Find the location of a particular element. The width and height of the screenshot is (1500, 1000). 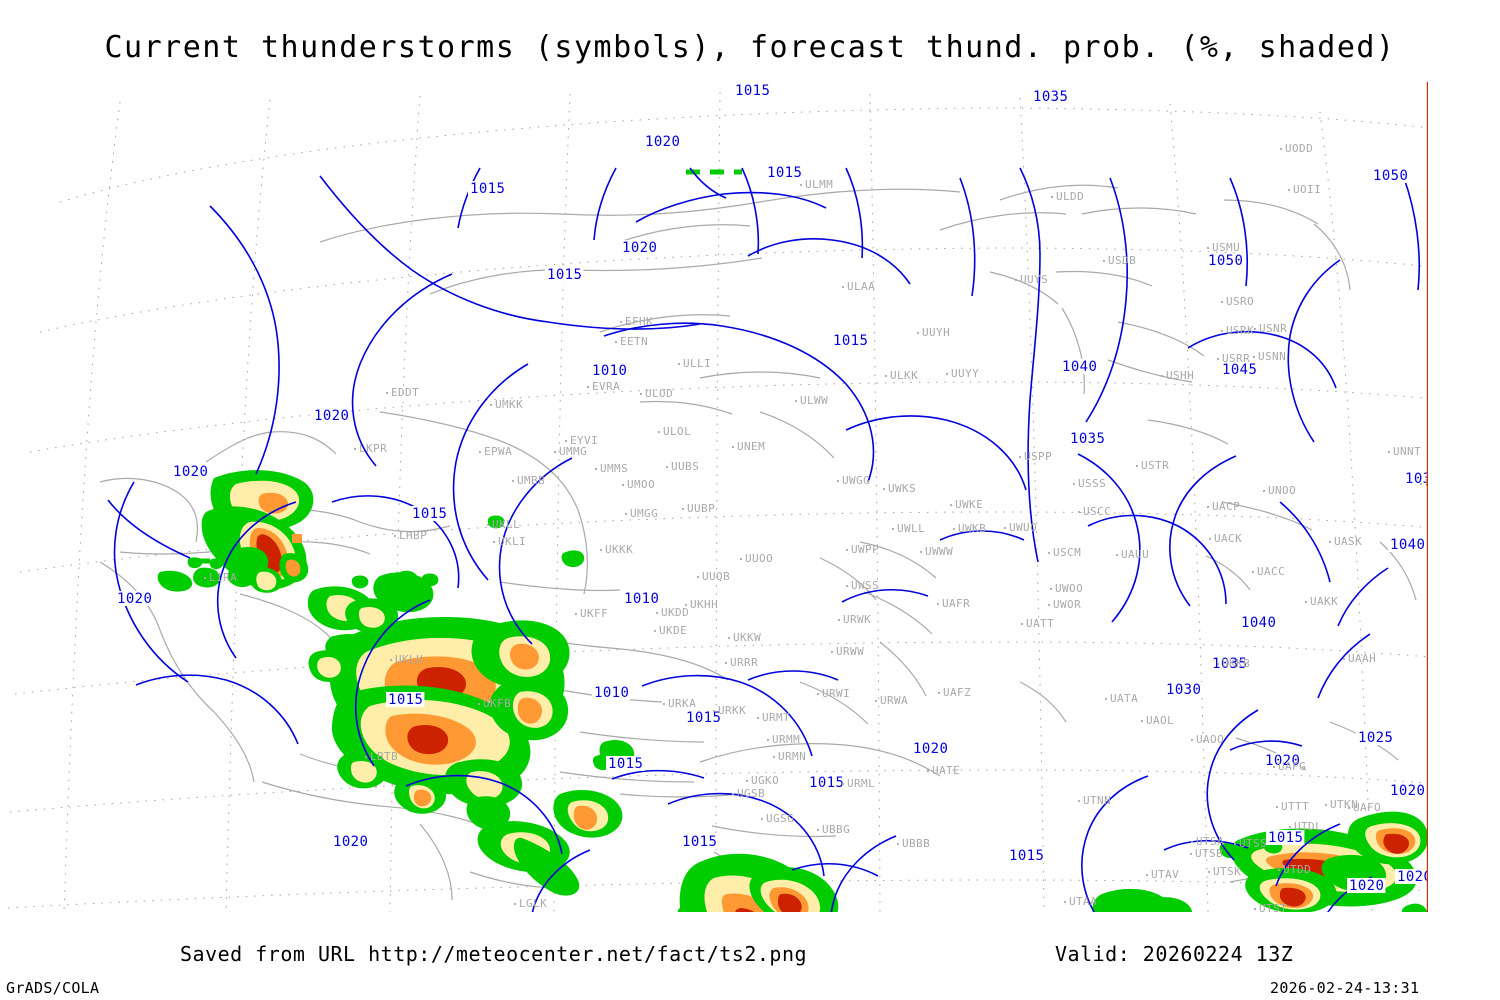

station-marker: ULMM is located at coordinates (816, 184).